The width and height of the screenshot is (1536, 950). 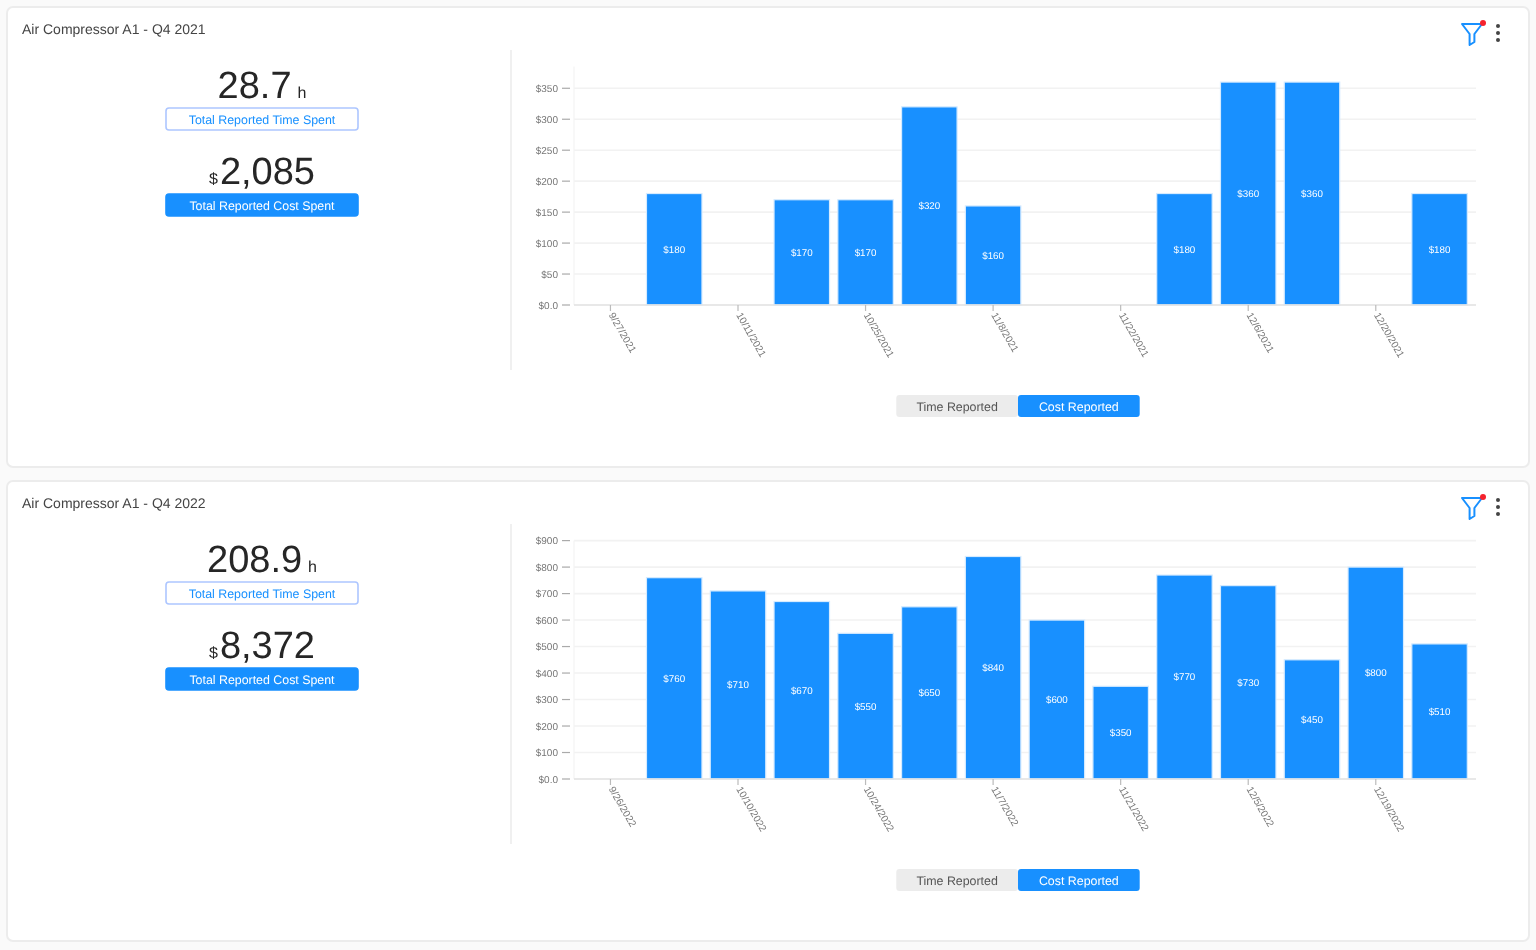 I want to click on text: 28.7, so click(x=254, y=87).